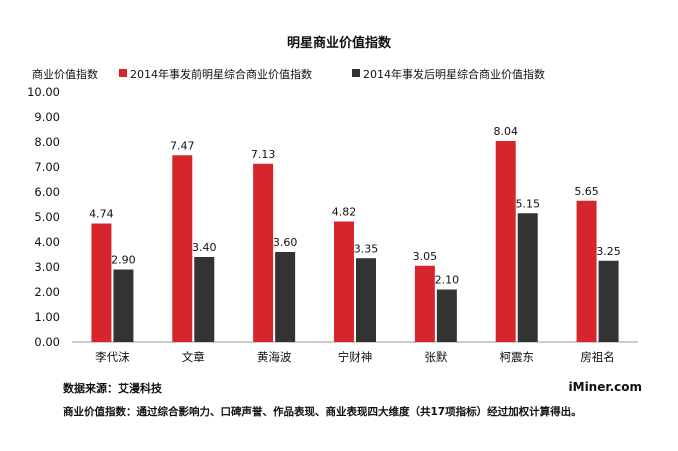 The image size is (678, 451). What do you see at coordinates (263, 154) in the screenshot?
I see `data-label: 7.13` at bounding box center [263, 154].